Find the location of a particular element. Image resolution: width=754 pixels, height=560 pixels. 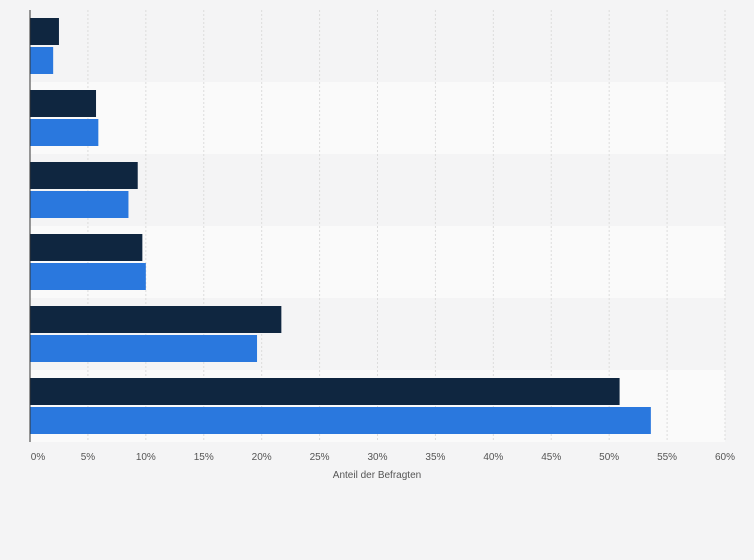

x-tick-label: 0% is located at coordinates (38, 457).